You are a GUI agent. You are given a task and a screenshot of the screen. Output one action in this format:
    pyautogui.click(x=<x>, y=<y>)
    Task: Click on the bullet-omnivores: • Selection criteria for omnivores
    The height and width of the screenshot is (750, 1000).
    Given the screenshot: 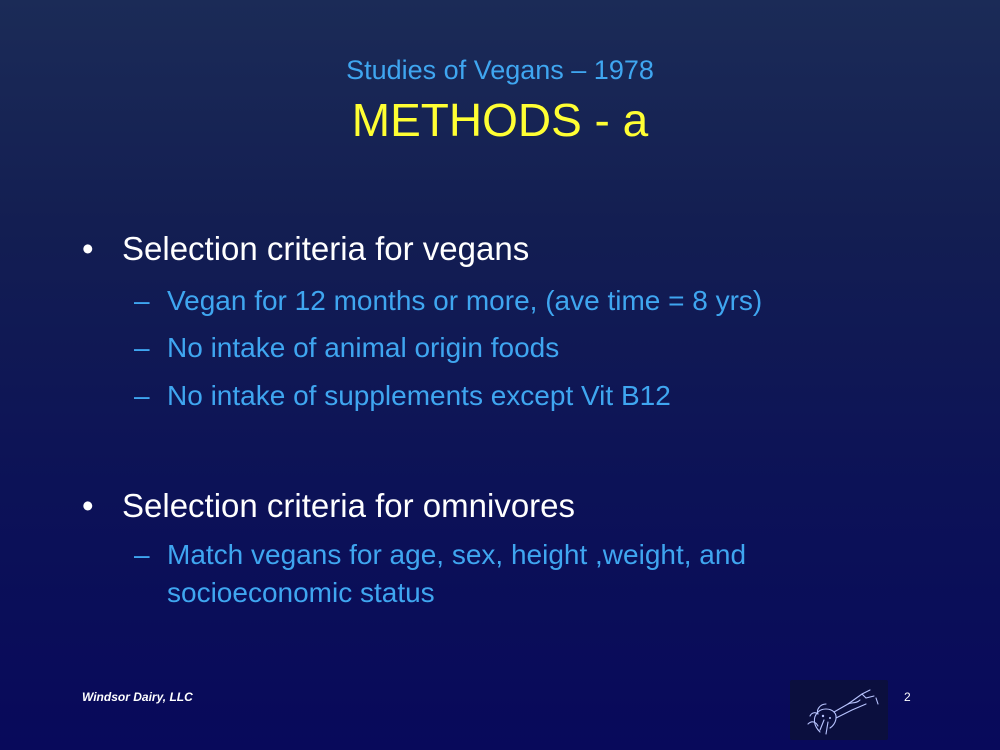 What is the action you would take?
    pyautogui.click(x=328, y=506)
    